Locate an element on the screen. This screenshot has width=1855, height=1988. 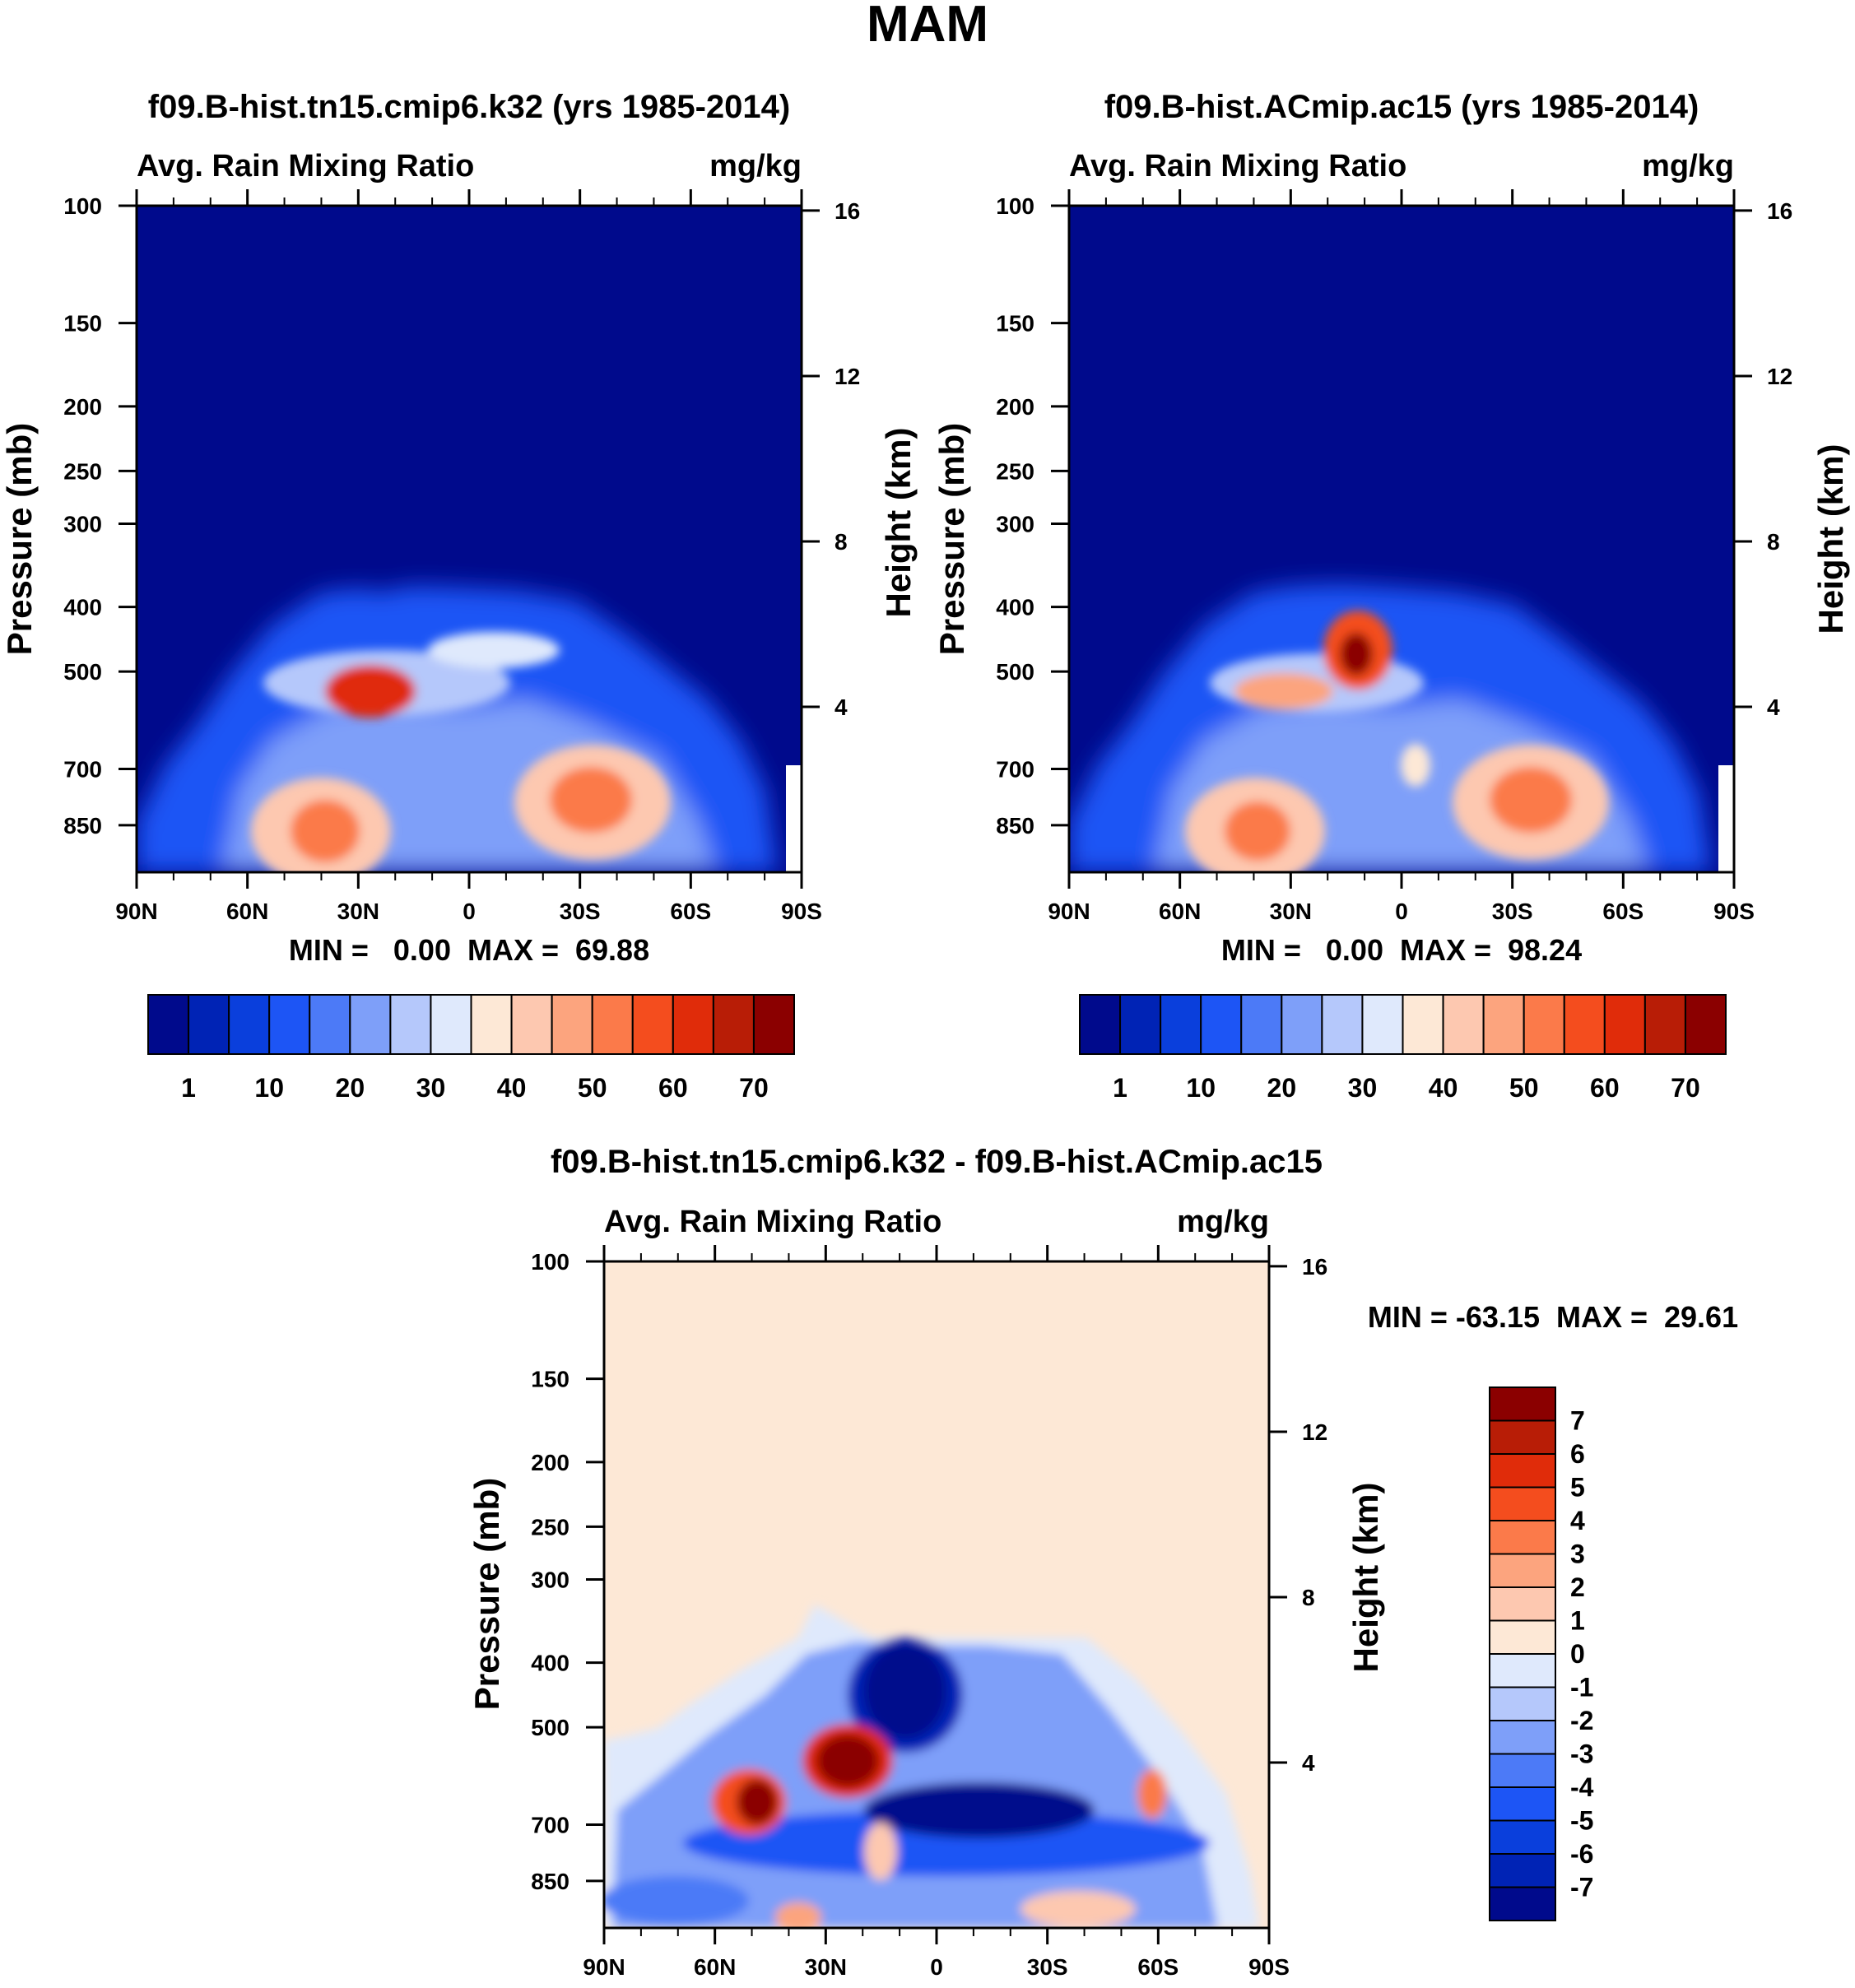
colorbar-label: -6 is located at coordinates (1581, 1854).